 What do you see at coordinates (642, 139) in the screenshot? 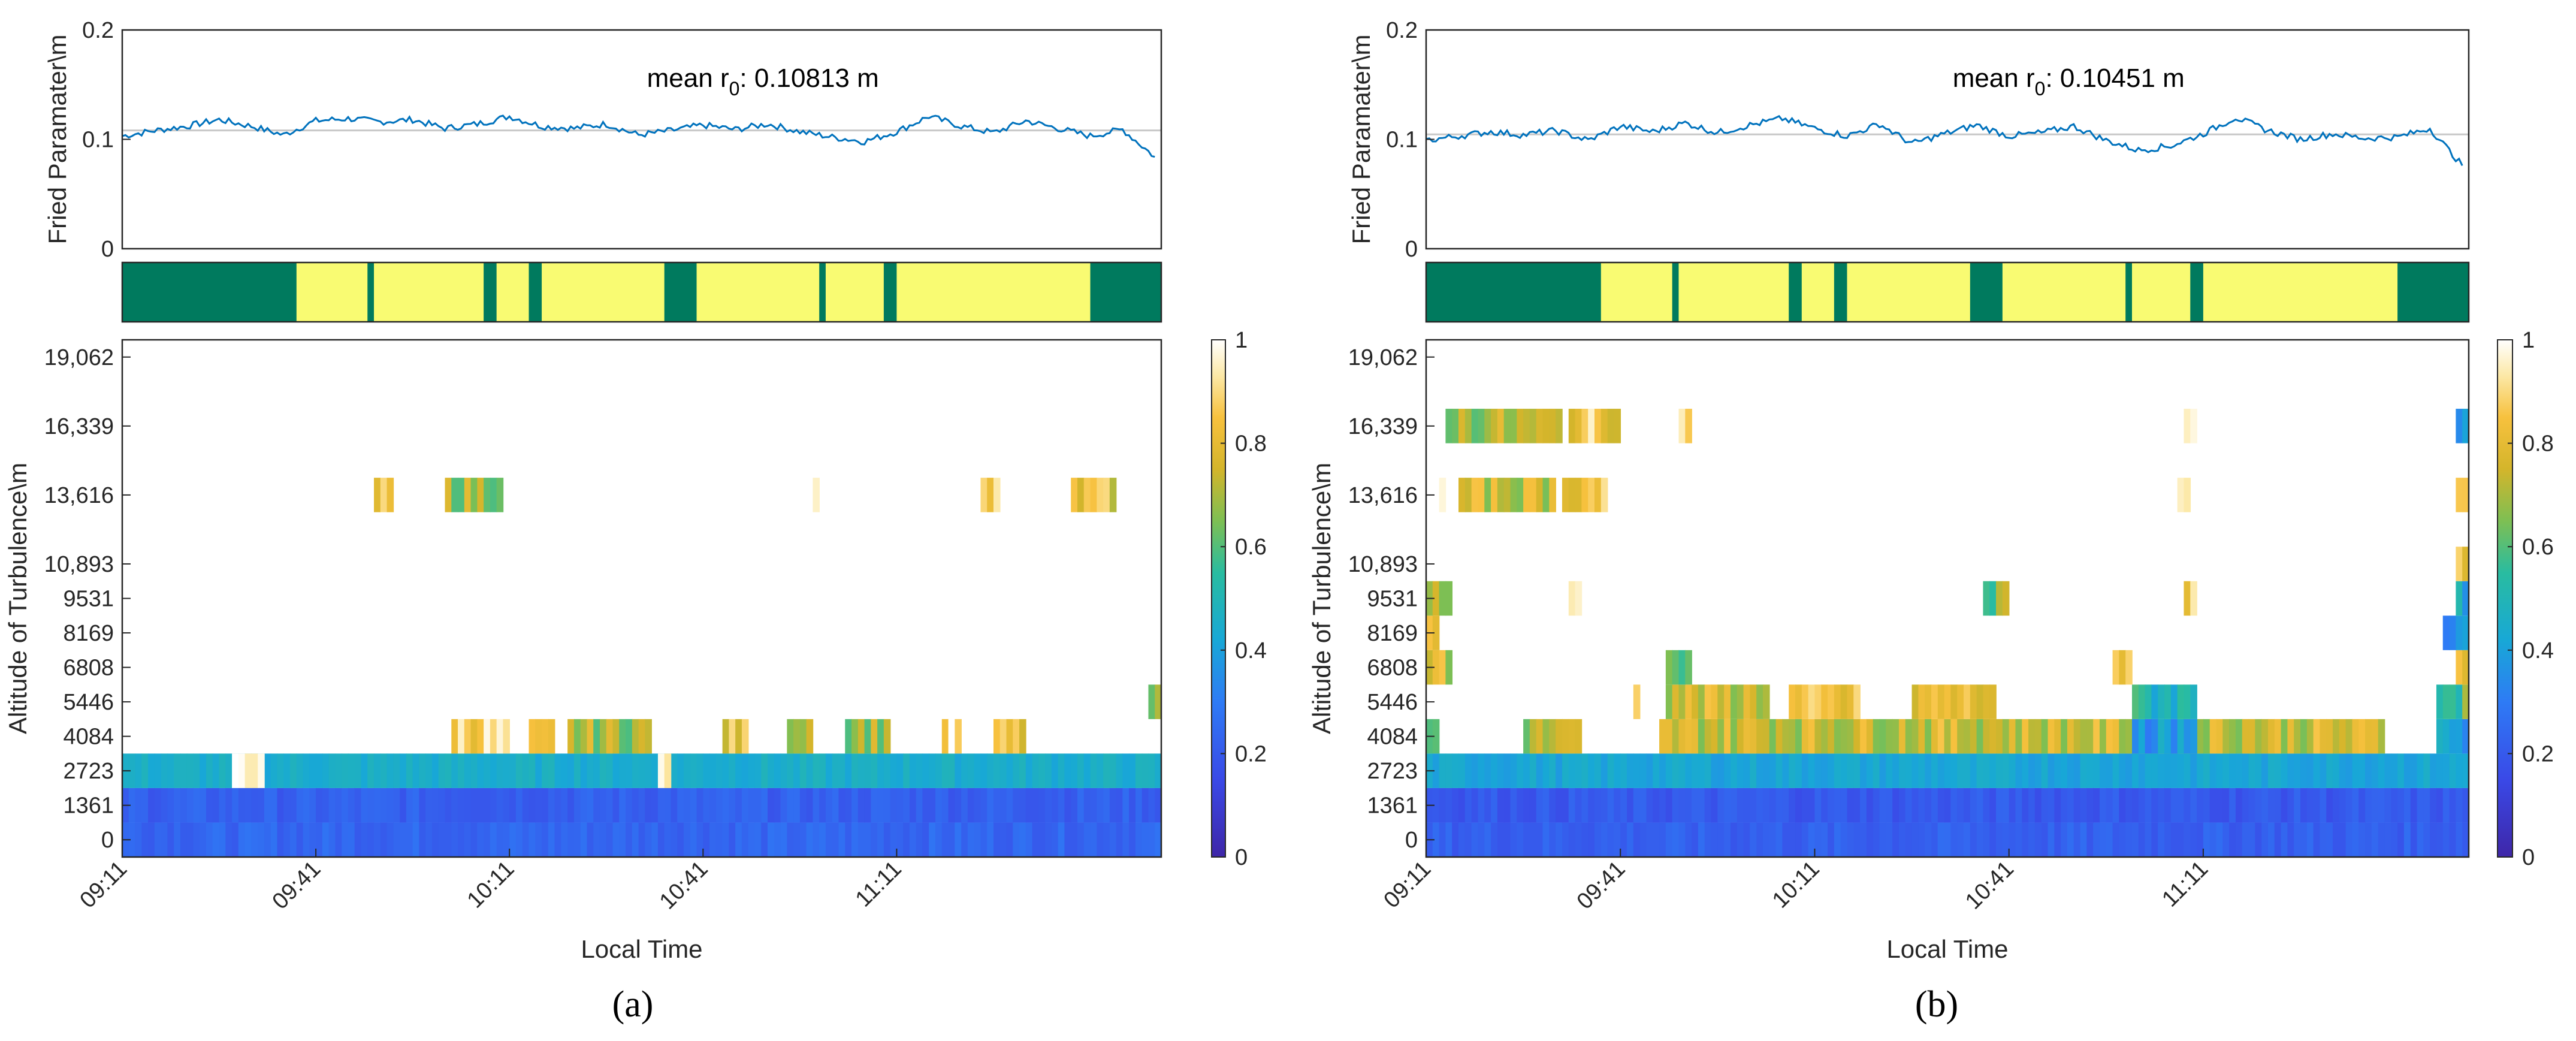
I see `fried-plot-frame` at bounding box center [642, 139].